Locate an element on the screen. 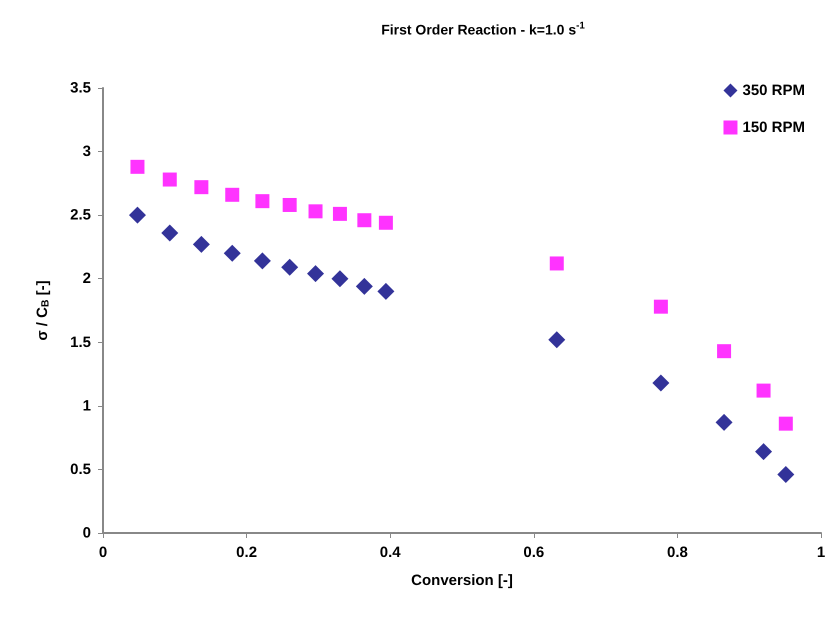 The image size is (838, 628). y-axis-title: σ / CB [-] is located at coordinates (43, 310).